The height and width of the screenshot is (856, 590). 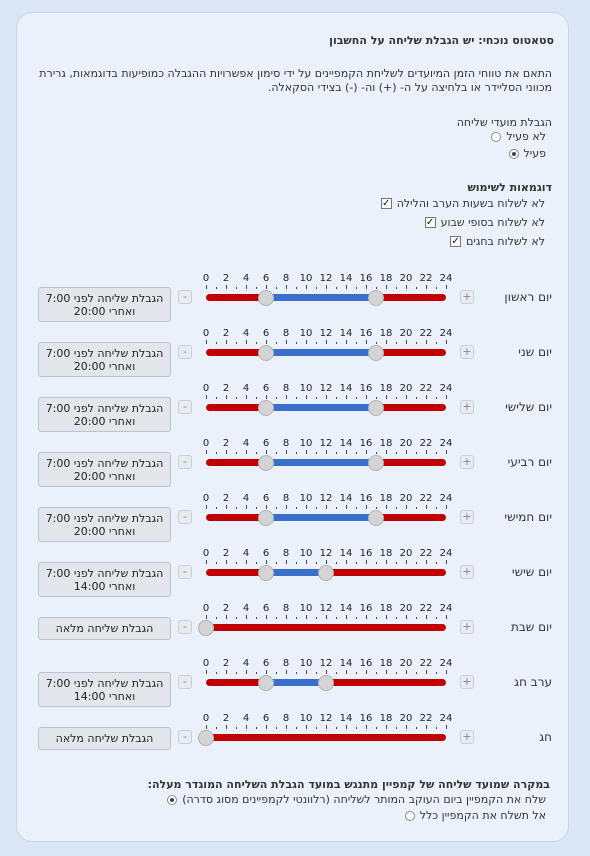 I want to click on example-weekend-checkbox: ✓, so click(x=430, y=222).